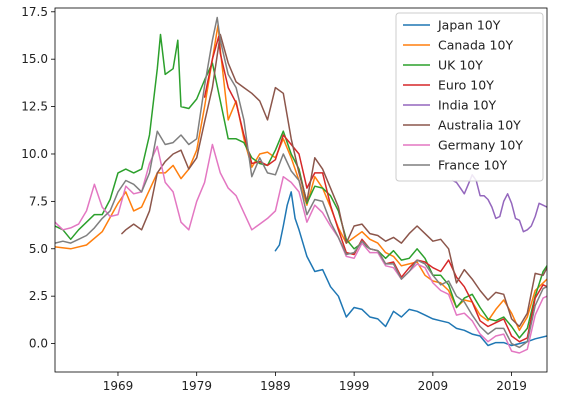  What do you see at coordinates (479, 125) in the screenshot?
I see `legend-label: Australia 10Y` at bounding box center [479, 125].